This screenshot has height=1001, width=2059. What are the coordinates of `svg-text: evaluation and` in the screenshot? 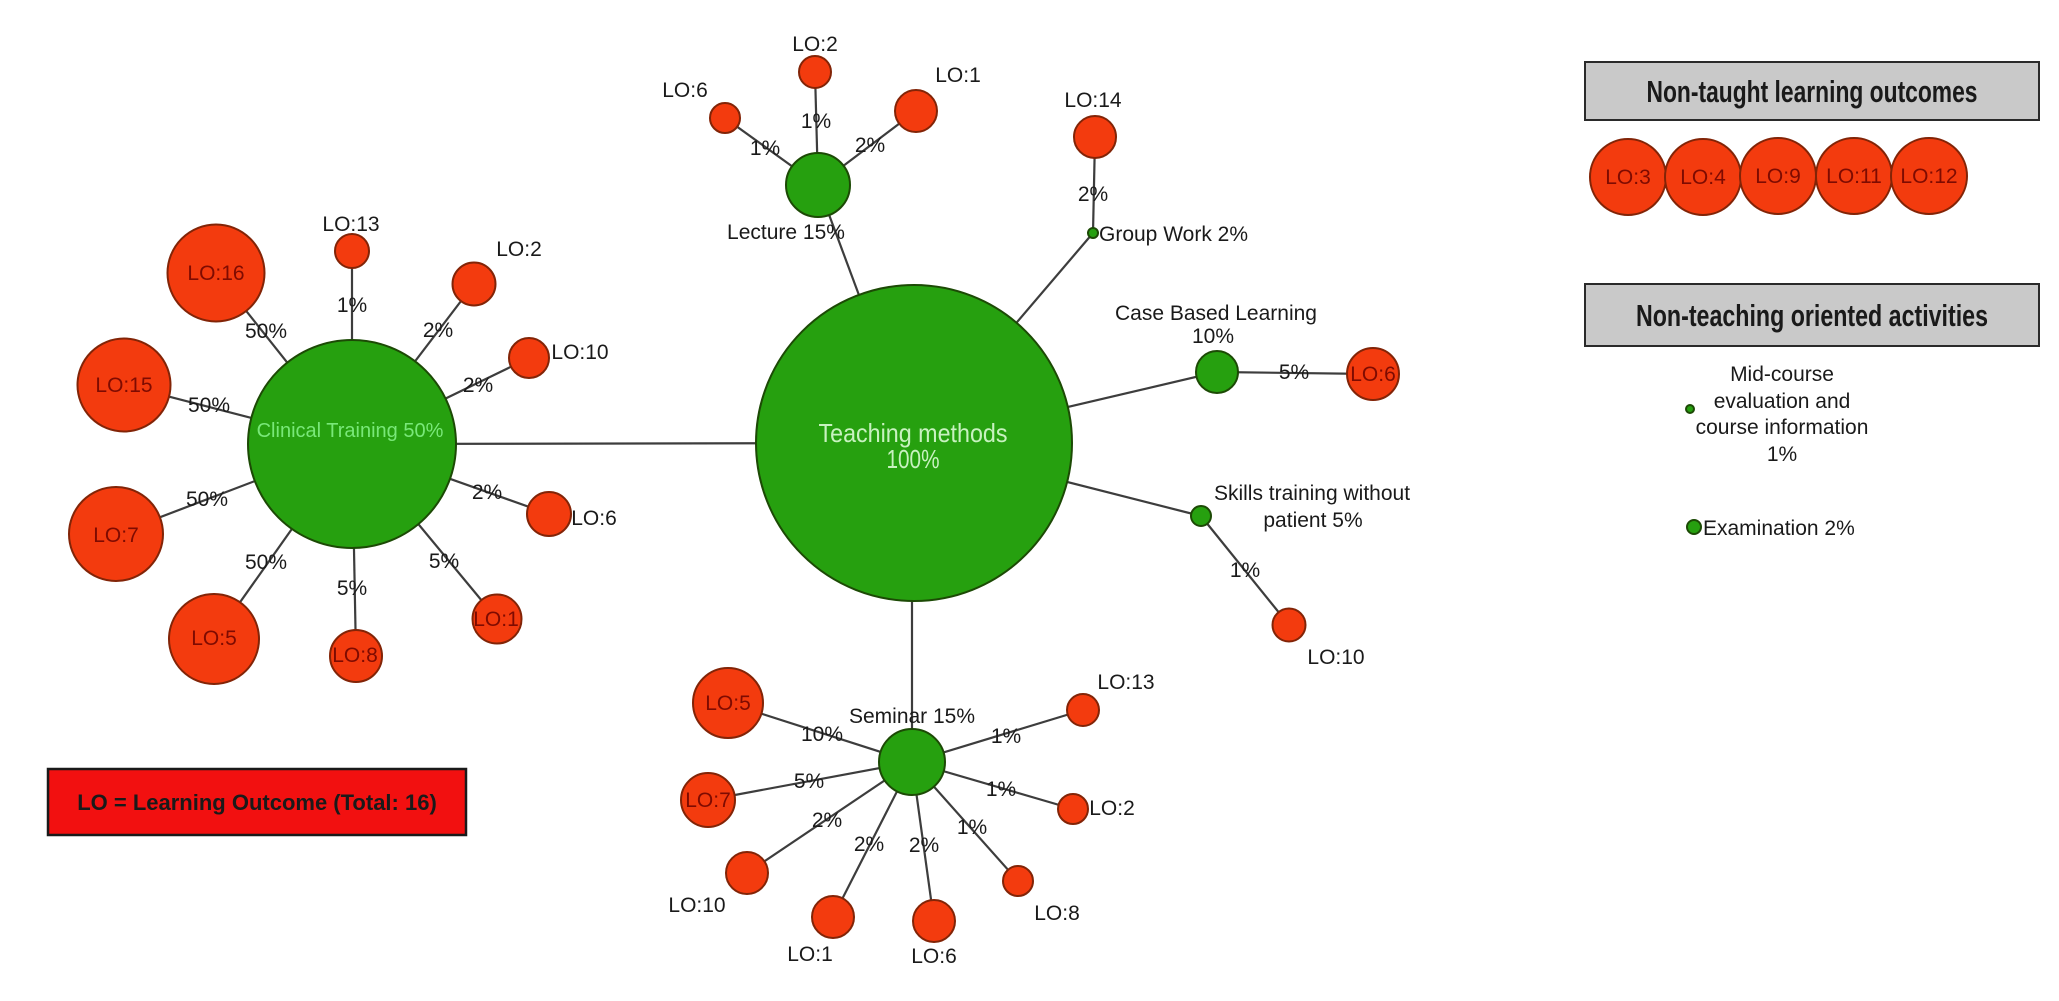 It's located at (1782, 401).